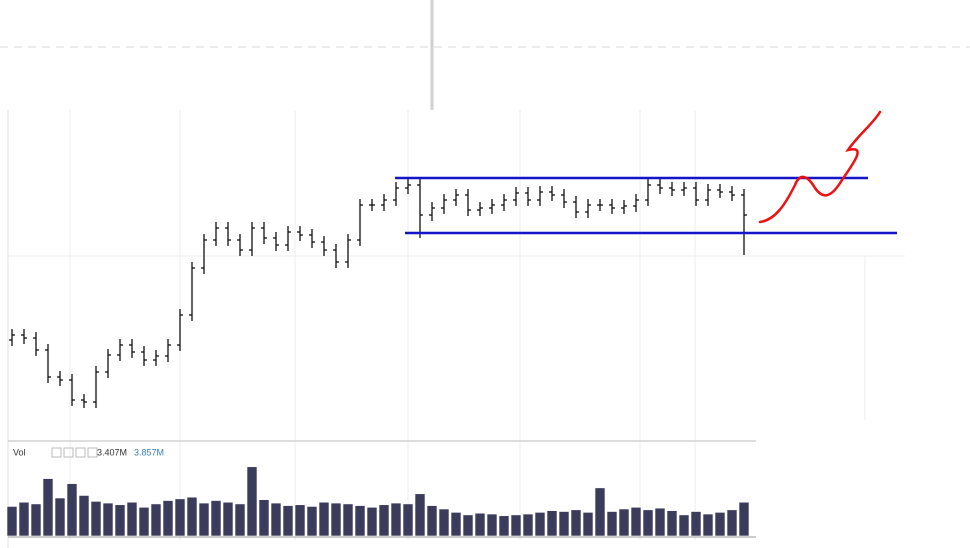 This screenshot has width=970, height=548. I want to click on volume-readout: 3.857M, so click(149, 452).